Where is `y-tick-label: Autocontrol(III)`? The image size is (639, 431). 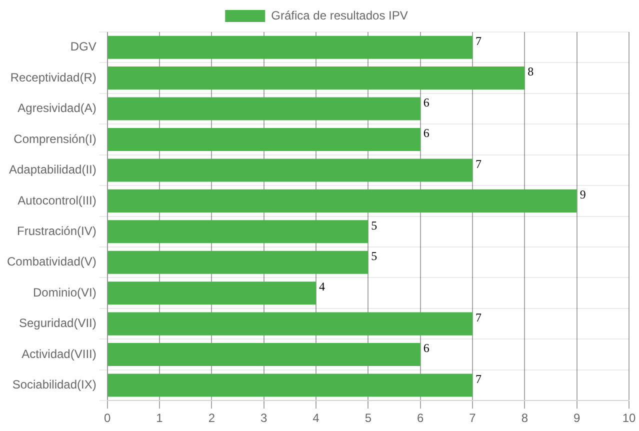 y-tick-label: Autocontrol(III) is located at coordinates (57, 200).